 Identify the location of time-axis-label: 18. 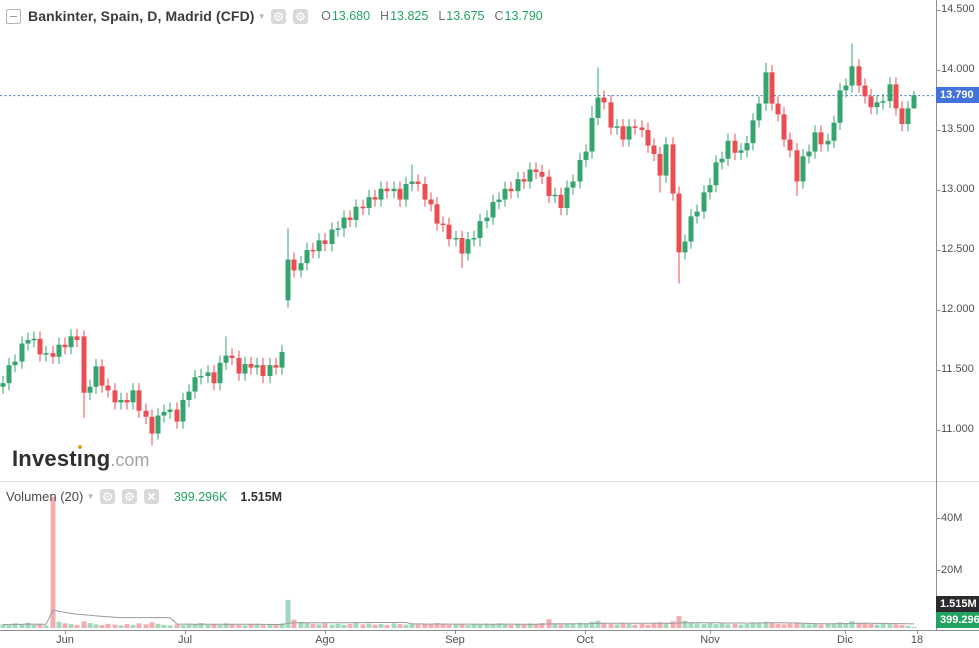
(917, 640).